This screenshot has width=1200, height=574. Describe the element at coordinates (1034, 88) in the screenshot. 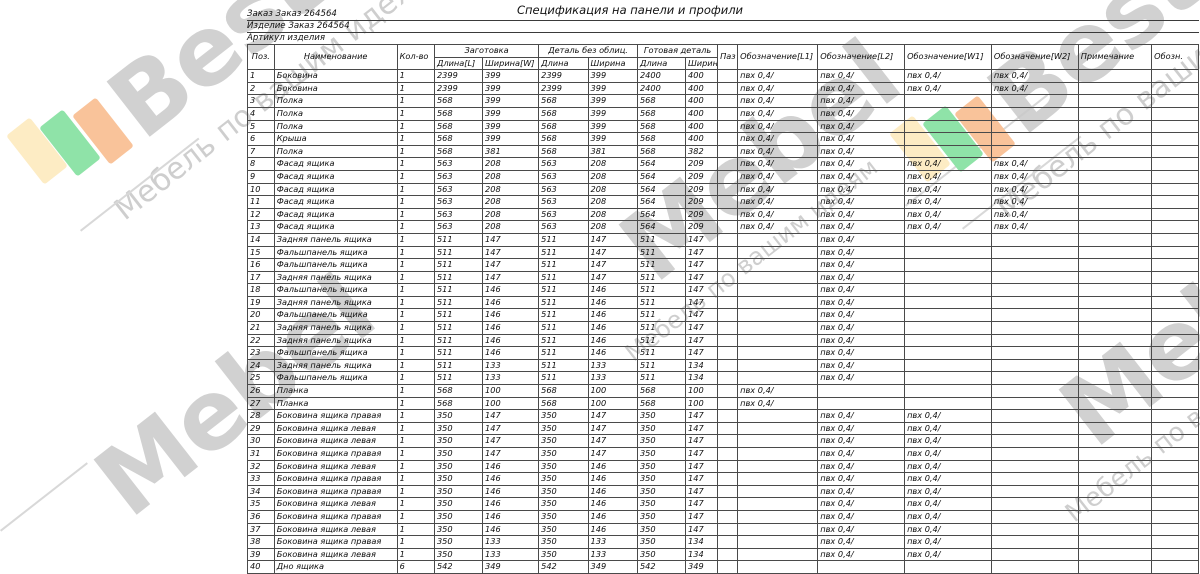

I see `cell-w2: пвх 0,4/` at that location.